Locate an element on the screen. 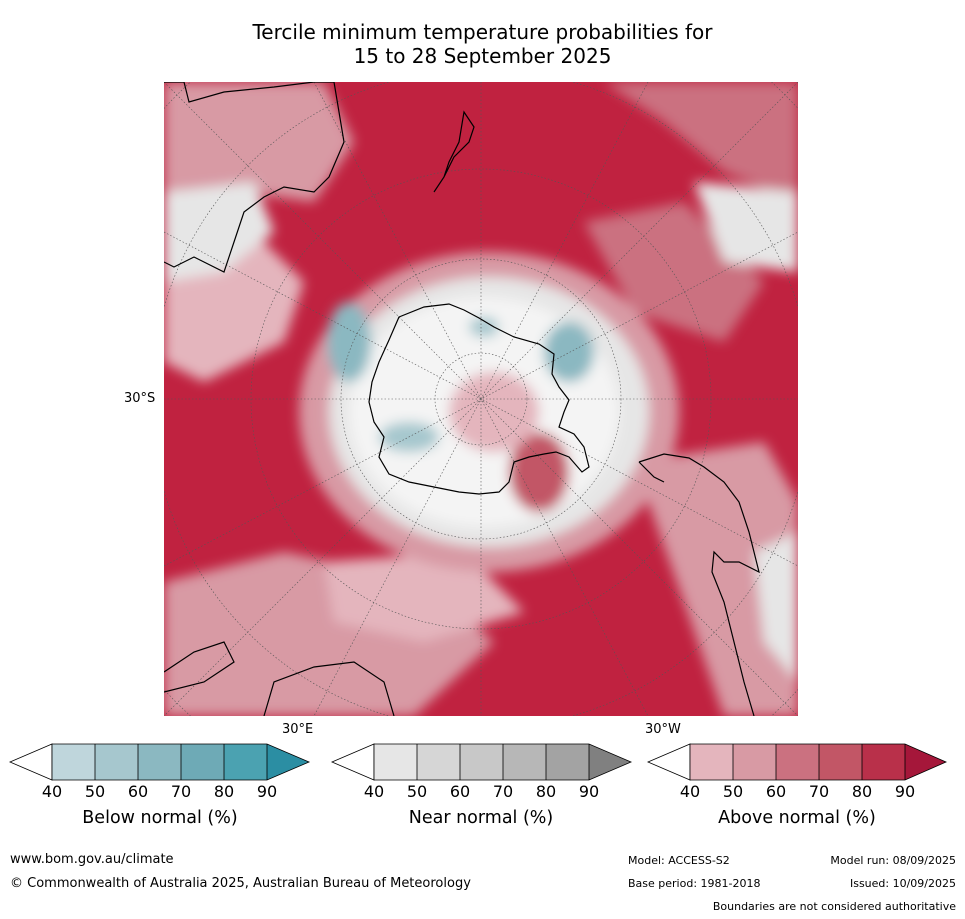  tick-above-40: 40 is located at coordinates (690, 791).